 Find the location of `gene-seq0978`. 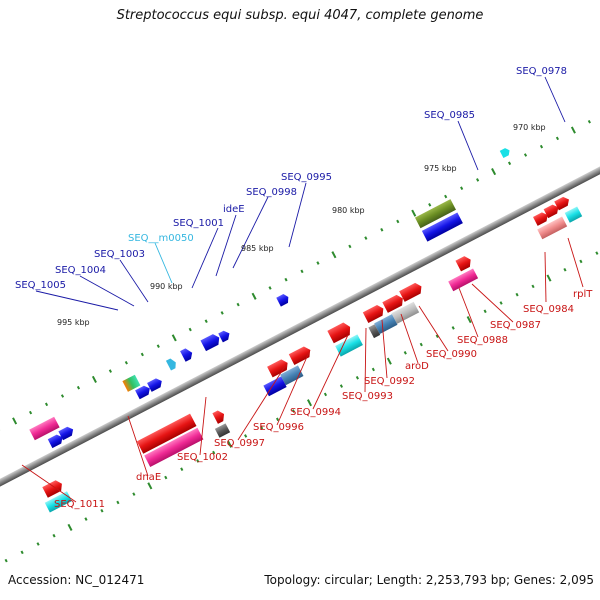

gene-seq0978 is located at coordinates (504, 153).